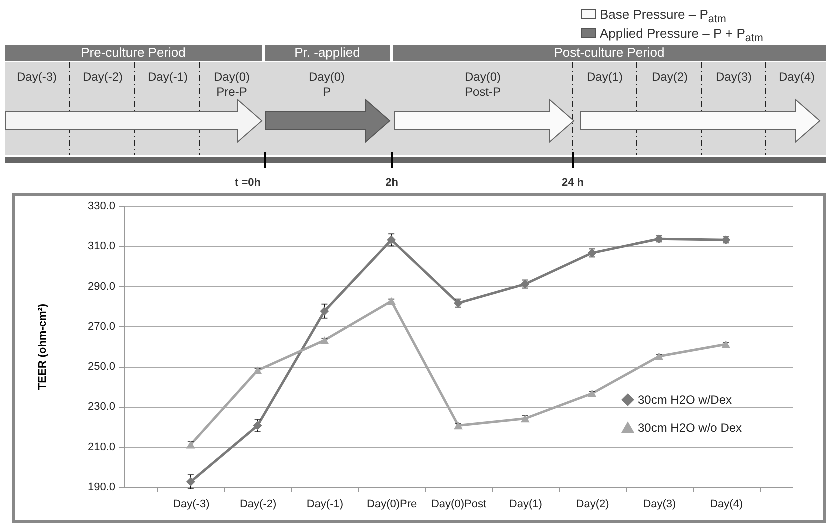 The image size is (831, 525). I want to click on x-tick-label: Day(-1), so click(325, 504).